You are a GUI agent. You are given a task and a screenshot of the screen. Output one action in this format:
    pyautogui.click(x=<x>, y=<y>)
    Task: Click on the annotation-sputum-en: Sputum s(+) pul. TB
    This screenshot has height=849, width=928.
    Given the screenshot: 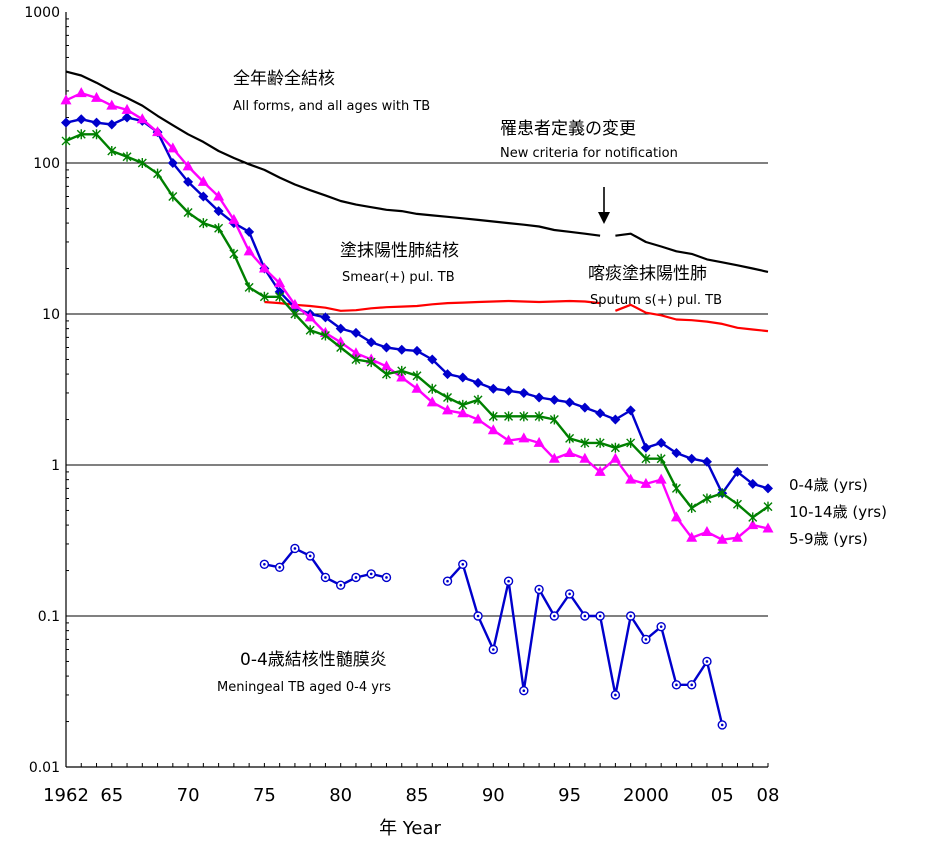 What is the action you would take?
    pyautogui.click(x=656, y=300)
    